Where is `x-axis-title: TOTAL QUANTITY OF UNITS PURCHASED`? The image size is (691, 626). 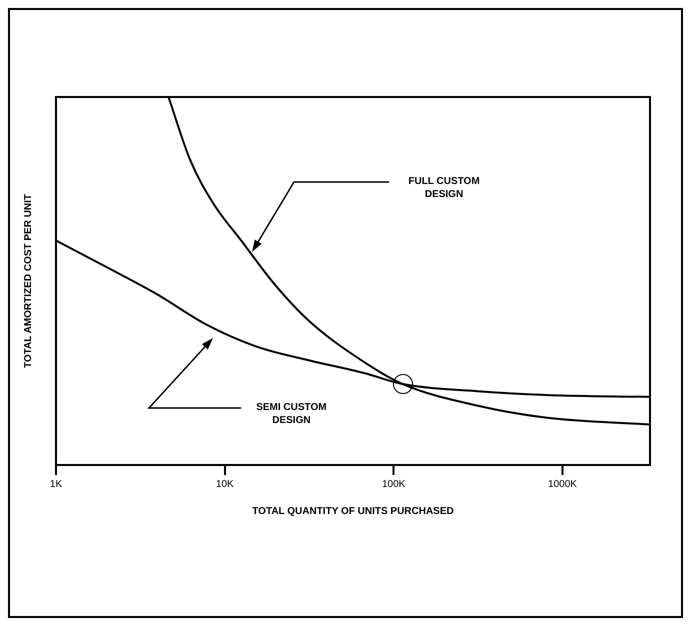 x-axis-title: TOTAL QUANTITY OF UNITS PURCHASED is located at coordinates (353, 511).